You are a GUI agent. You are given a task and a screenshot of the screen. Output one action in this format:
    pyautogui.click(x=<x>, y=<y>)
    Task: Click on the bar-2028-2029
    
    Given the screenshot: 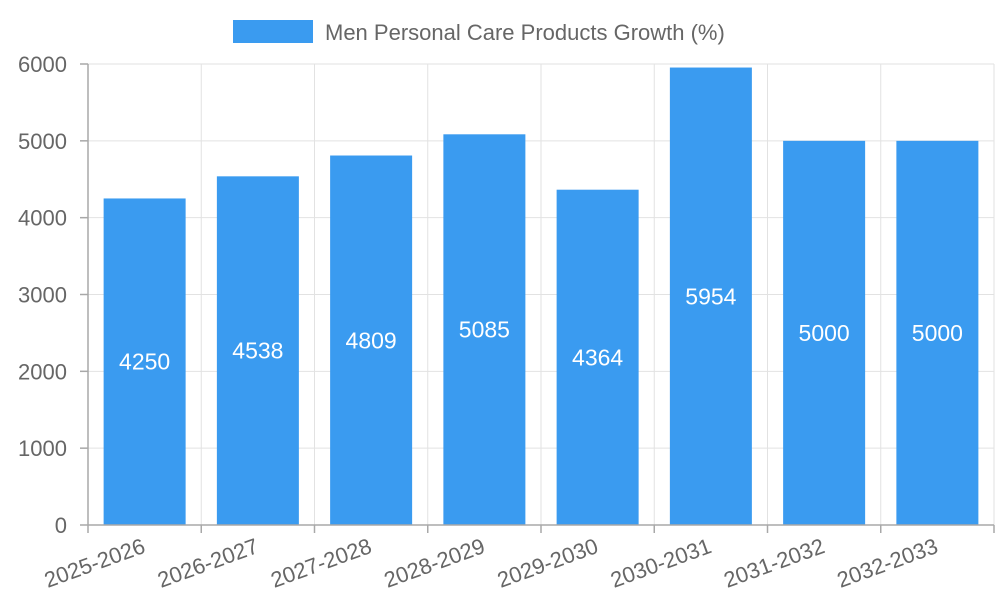 What is the action you would take?
    pyautogui.click(x=484, y=330)
    